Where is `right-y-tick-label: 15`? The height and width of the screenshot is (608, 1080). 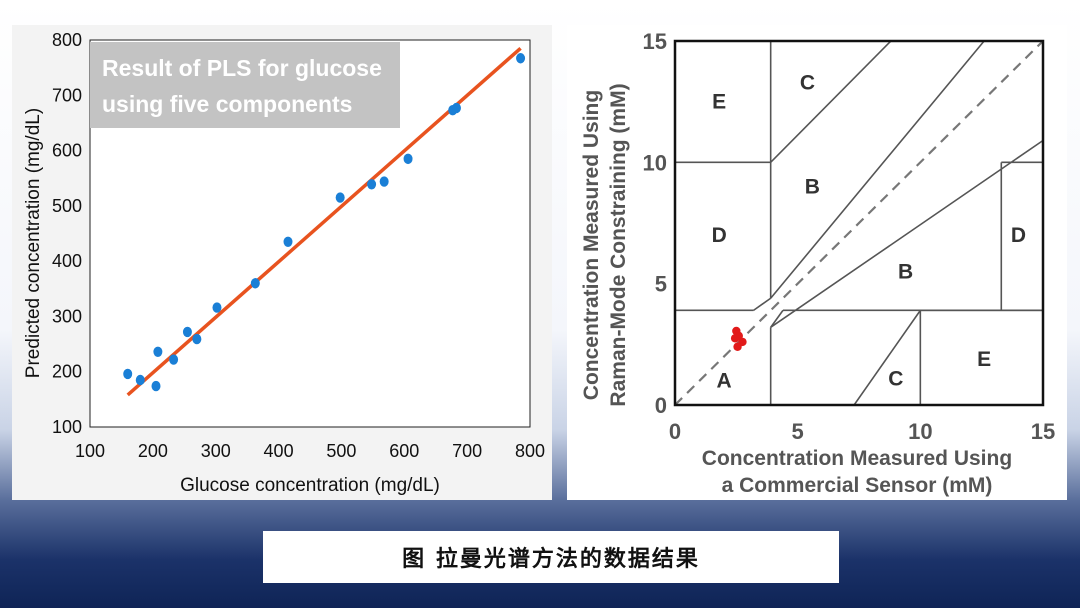 right-y-tick-label: 15 is located at coordinates (655, 41).